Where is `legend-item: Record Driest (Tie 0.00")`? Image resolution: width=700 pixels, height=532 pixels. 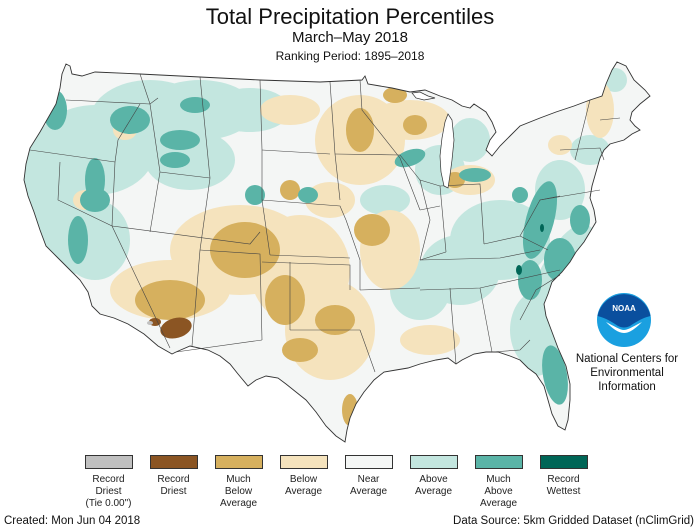 legend-item: Record Driest (Tie 0.00") is located at coordinates (108, 482).